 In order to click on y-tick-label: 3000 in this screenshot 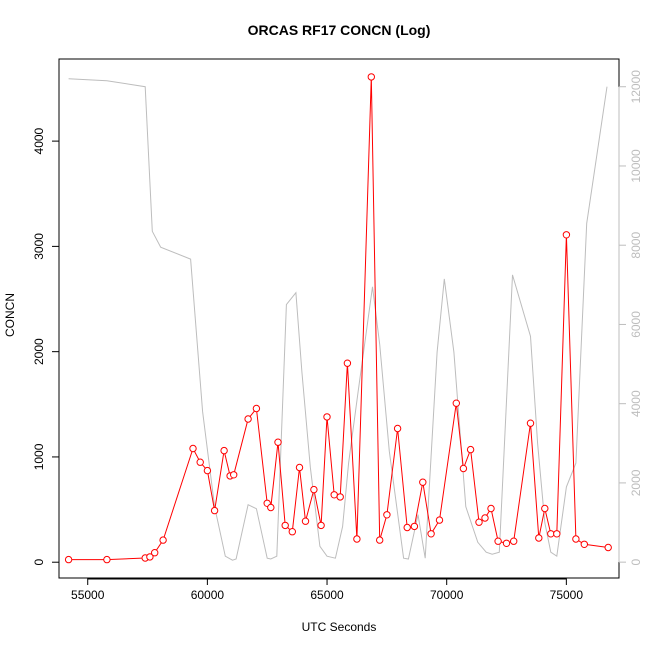, I will do `click(39, 246)`.